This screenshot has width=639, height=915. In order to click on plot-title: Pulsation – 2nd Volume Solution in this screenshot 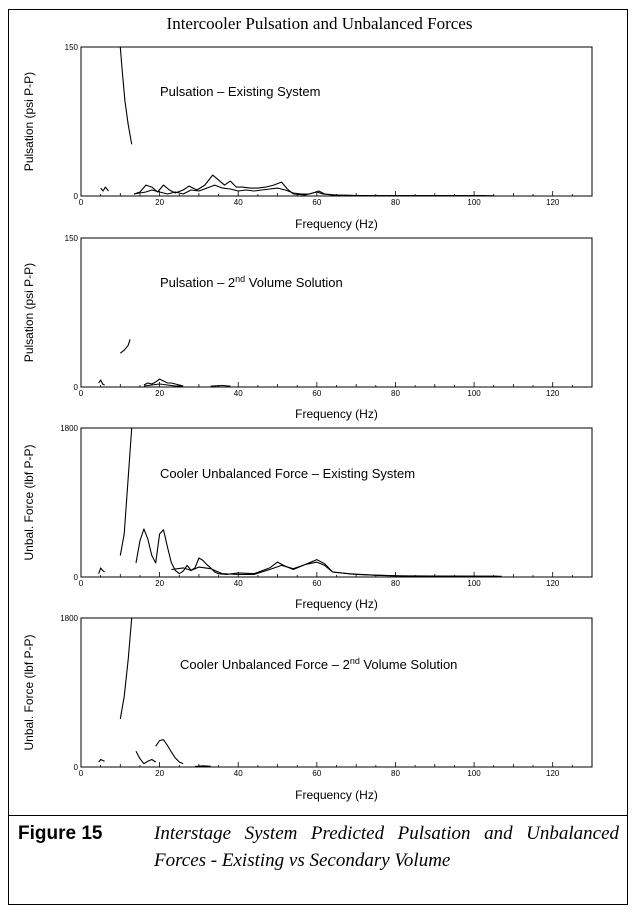, I will do `click(251, 282)`.